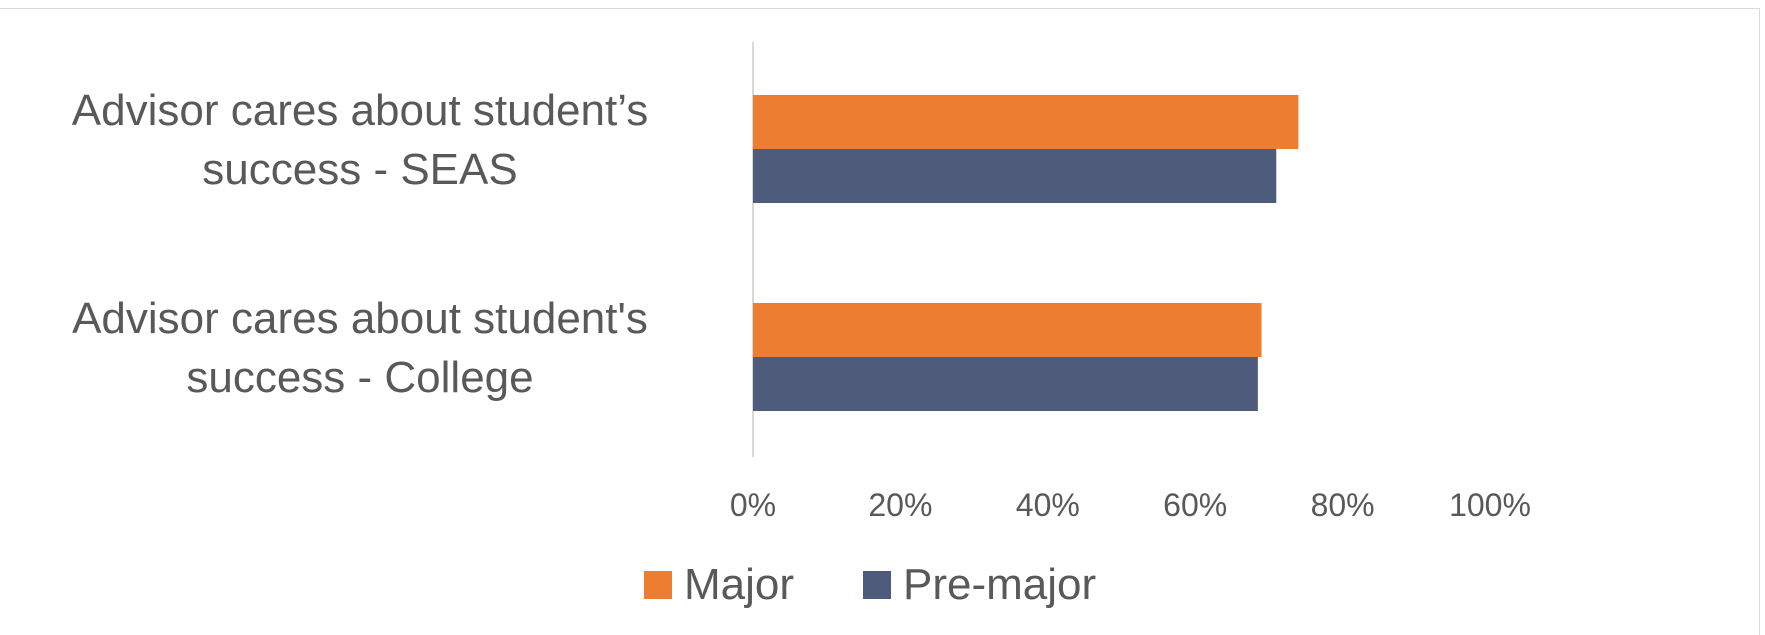 This screenshot has width=1765, height=635. Describe the element at coordinates (999, 584) in the screenshot. I see `legend-label: Pre-major` at that location.